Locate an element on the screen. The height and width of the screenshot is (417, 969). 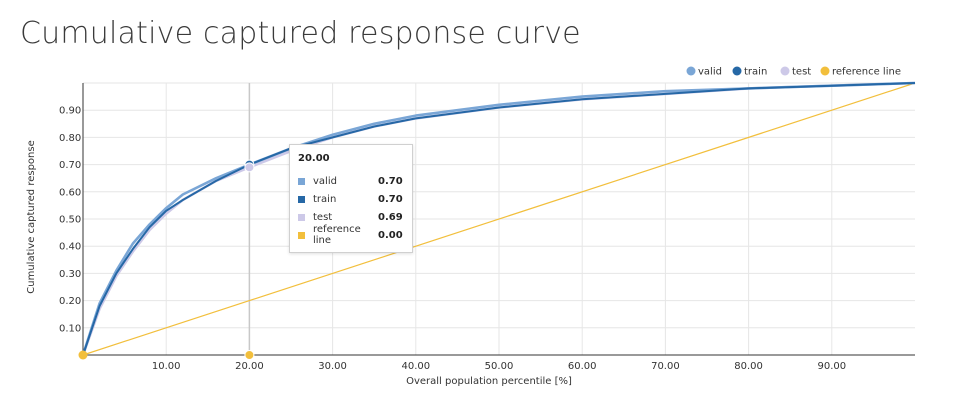
x-tick-label: 40.00 is located at coordinates (415, 366).